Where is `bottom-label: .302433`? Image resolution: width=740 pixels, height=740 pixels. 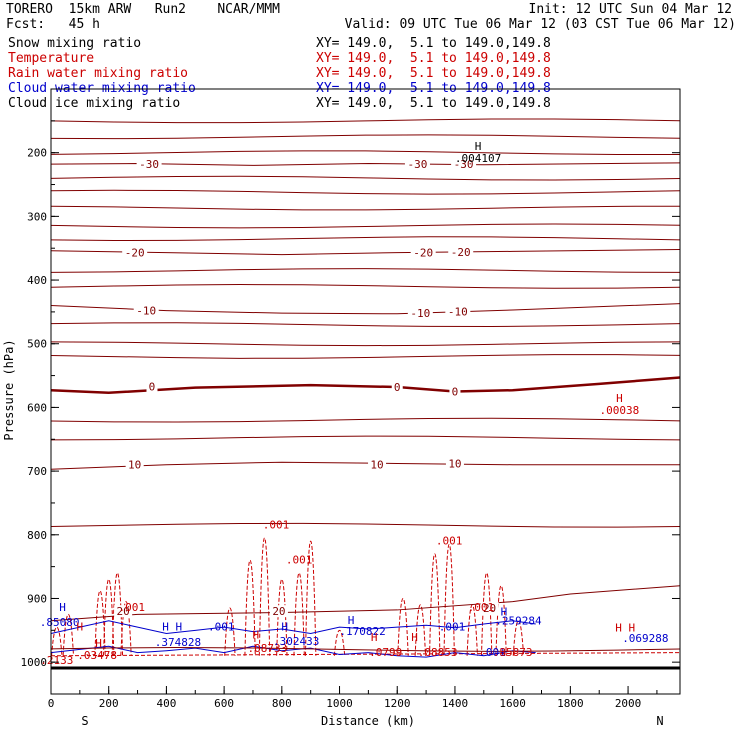 bottom-label: .302433 is located at coordinates (296, 641).